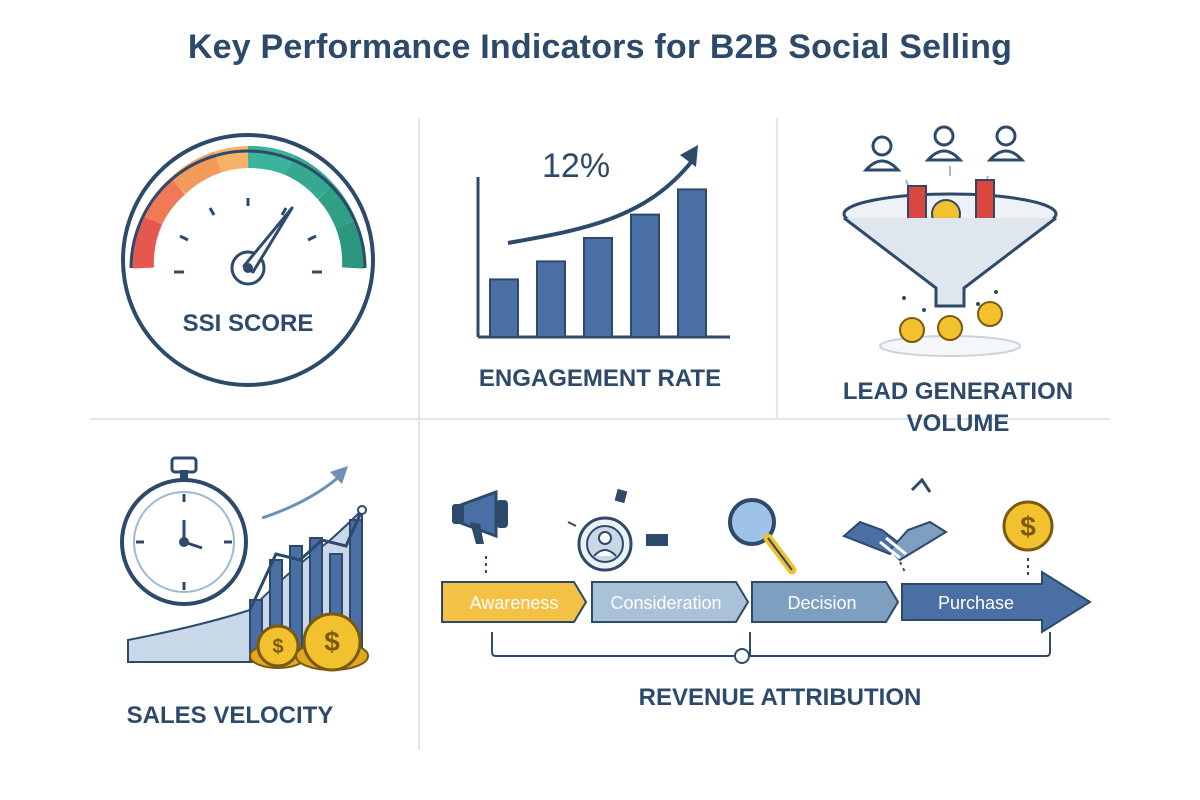 The width and height of the screenshot is (1200, 800). Describe the element at coordinates (309, 642) in the screenshot. I see `coin-icon: $ $` at that location.